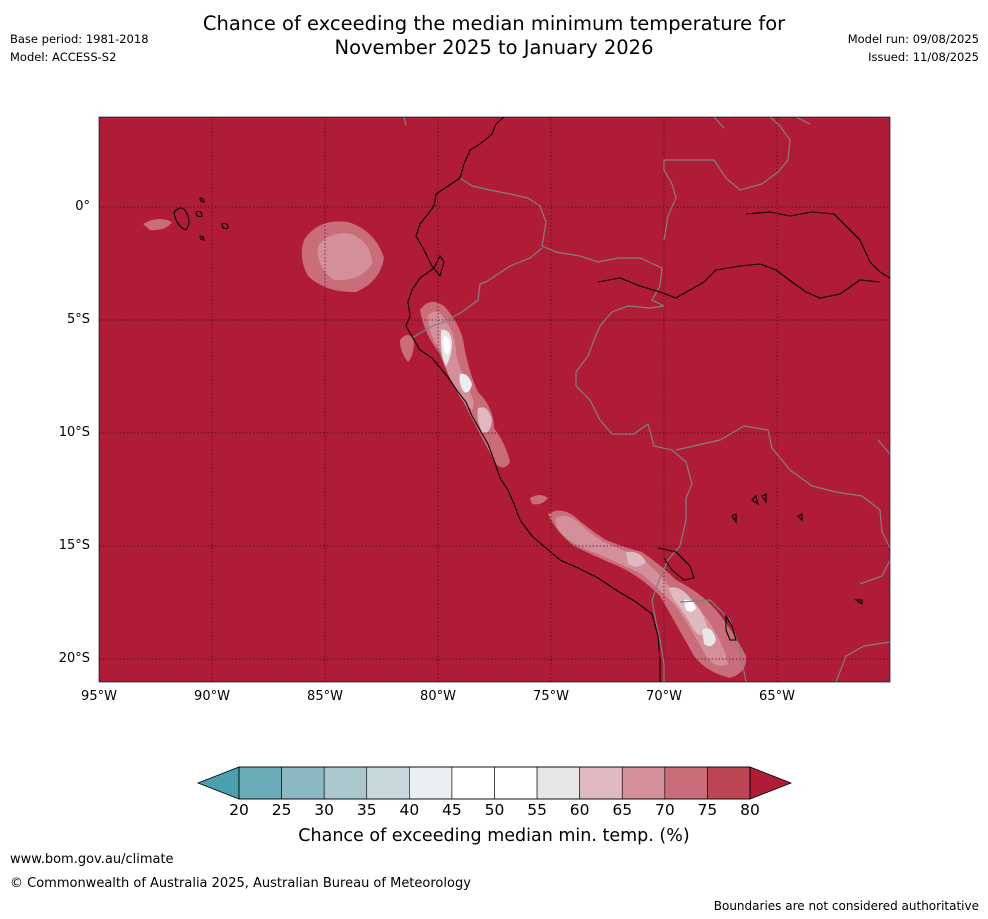 The width and height of the screenshot is (988, 919). I want to click on colorbar-over-arrow, so click(771, 783).